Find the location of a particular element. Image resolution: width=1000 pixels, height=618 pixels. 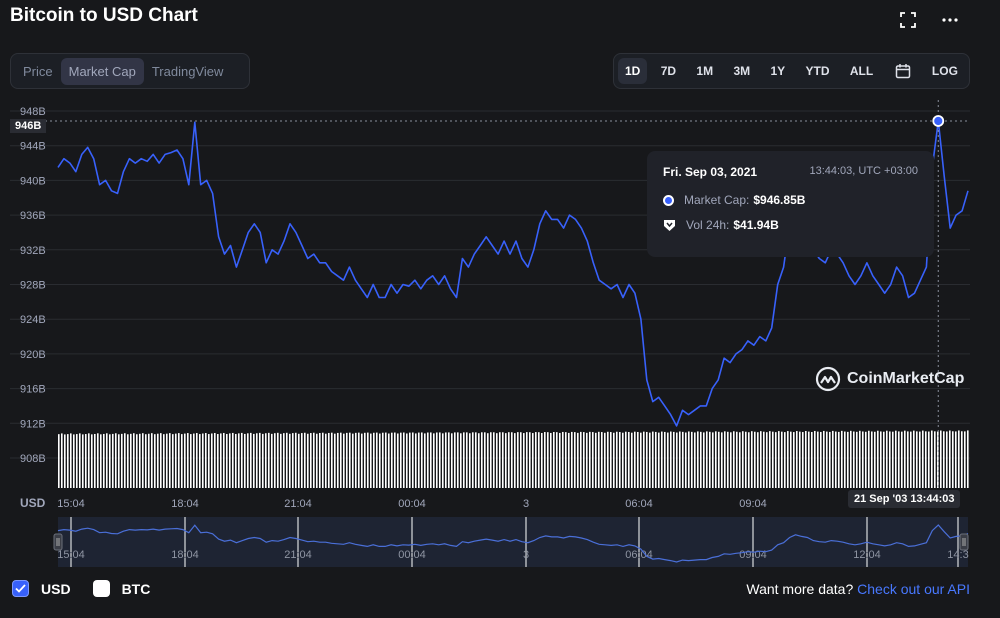

volume-shield-icon is located at coordinates (669, 225).